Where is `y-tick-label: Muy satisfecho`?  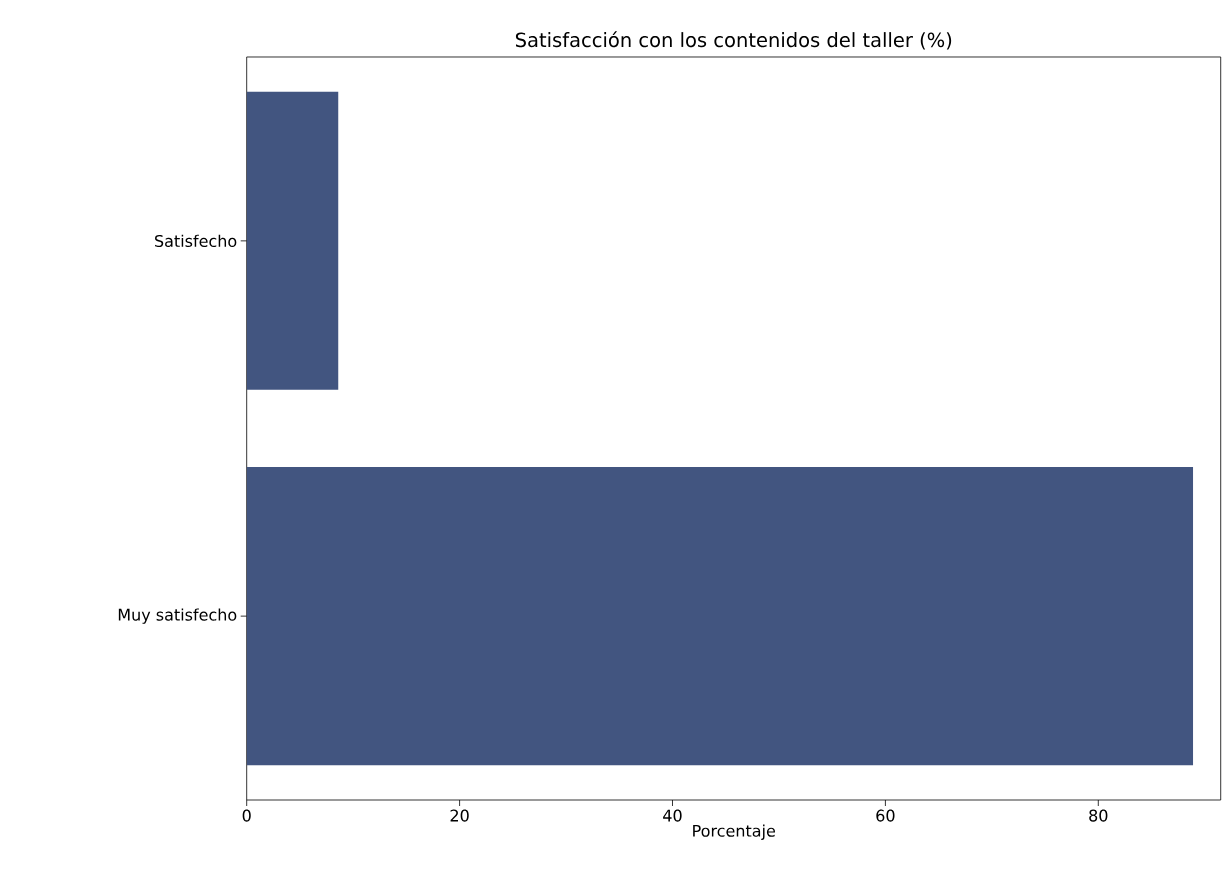 y-tick-label: Muy satisfecho is located at coordinates (177, 616).